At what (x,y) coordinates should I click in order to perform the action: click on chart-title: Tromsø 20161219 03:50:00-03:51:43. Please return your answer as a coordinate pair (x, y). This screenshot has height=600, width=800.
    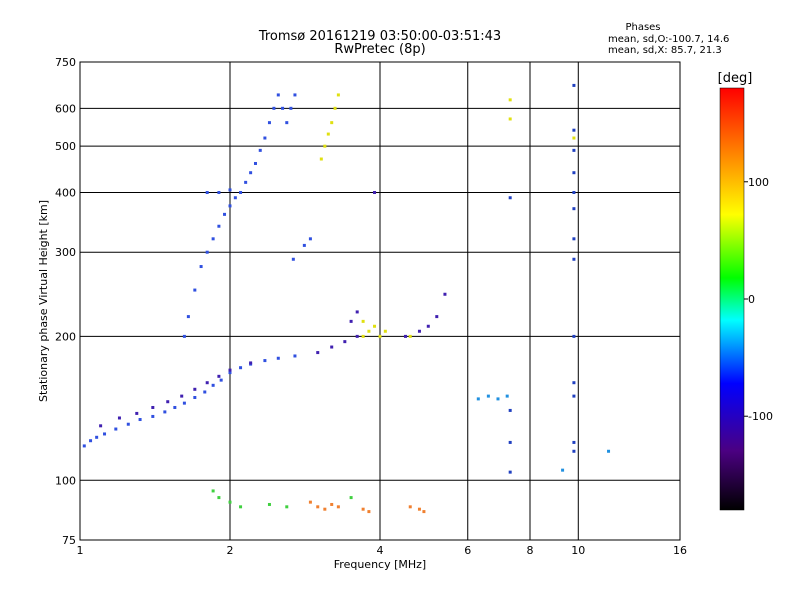
    Looking at the image, I should click on (379, 36).